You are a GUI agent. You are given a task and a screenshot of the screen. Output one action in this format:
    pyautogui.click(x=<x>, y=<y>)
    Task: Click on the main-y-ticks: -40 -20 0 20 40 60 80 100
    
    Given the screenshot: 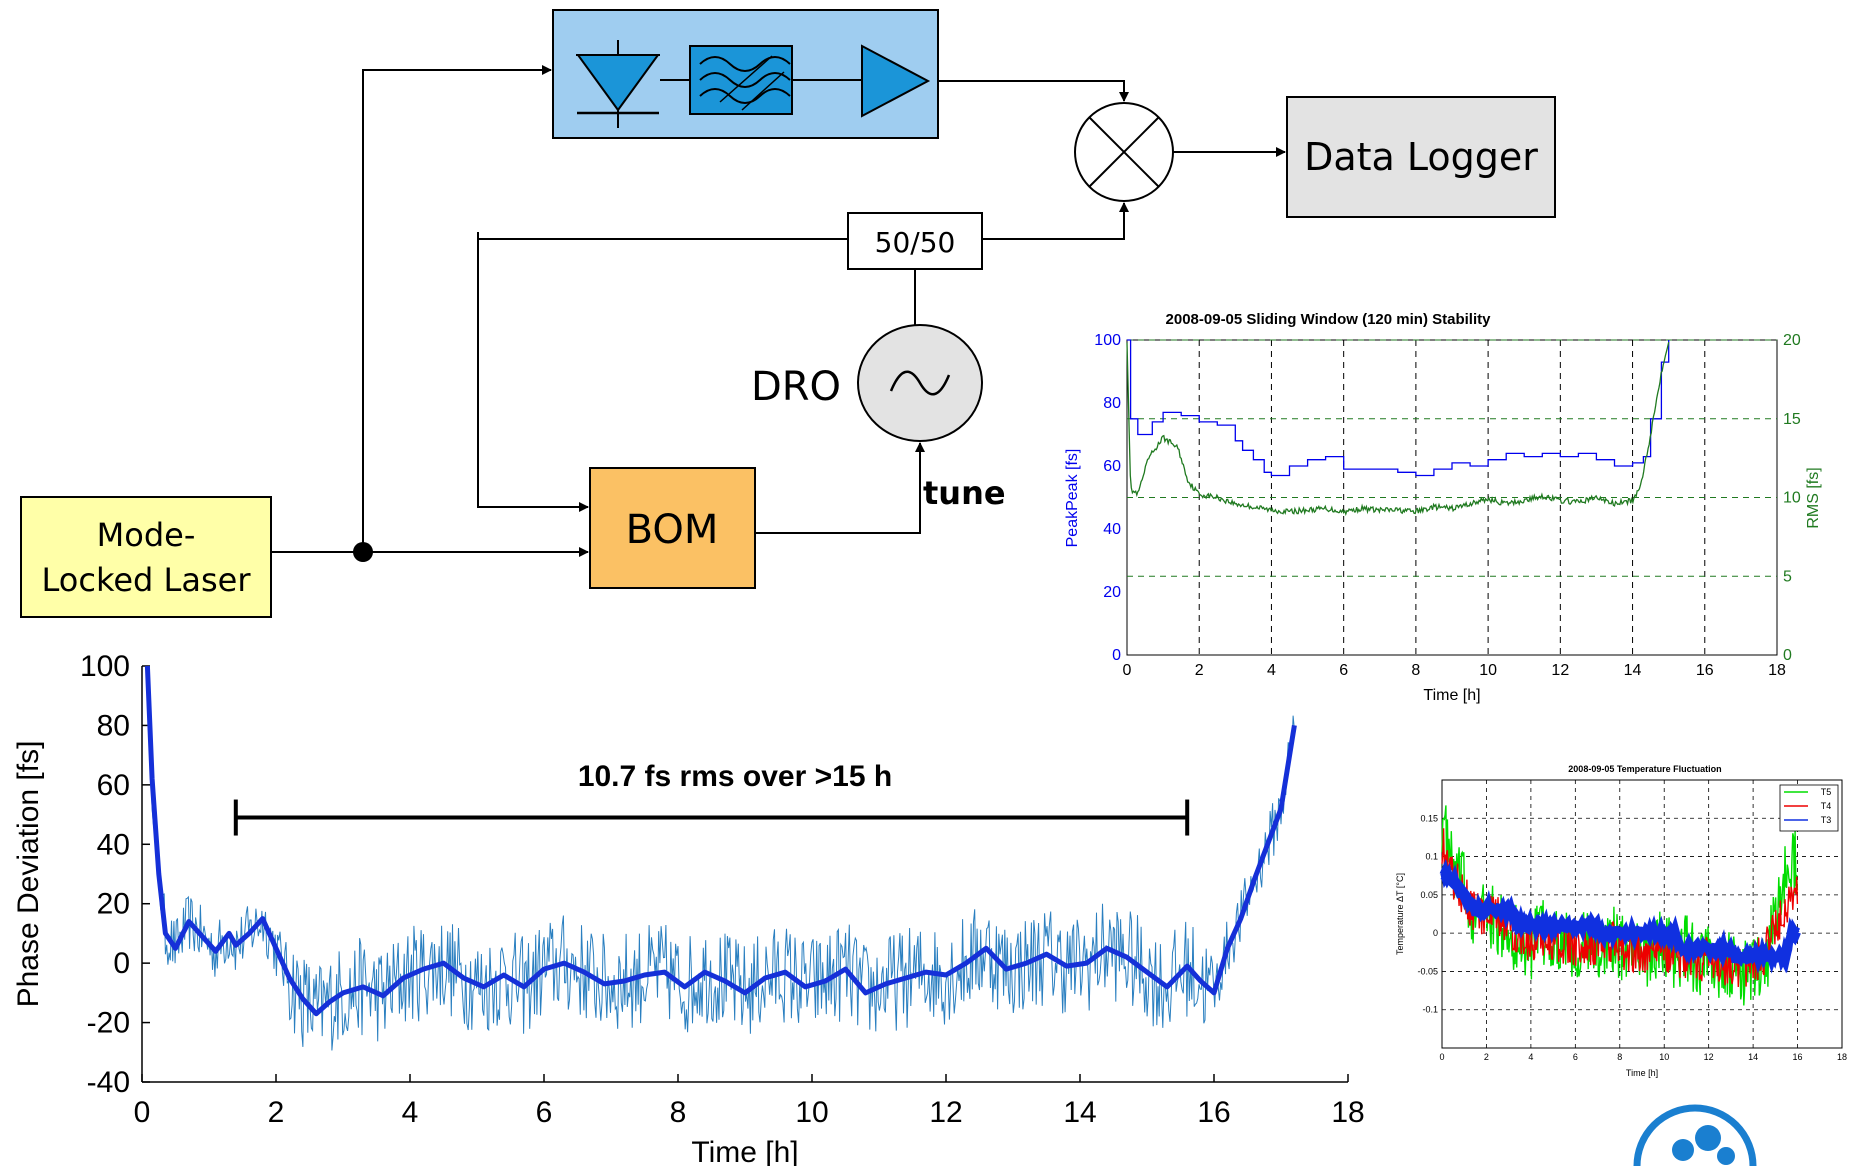 What is the action you would take?
    pyautogui.click(x=115, y=874)
    